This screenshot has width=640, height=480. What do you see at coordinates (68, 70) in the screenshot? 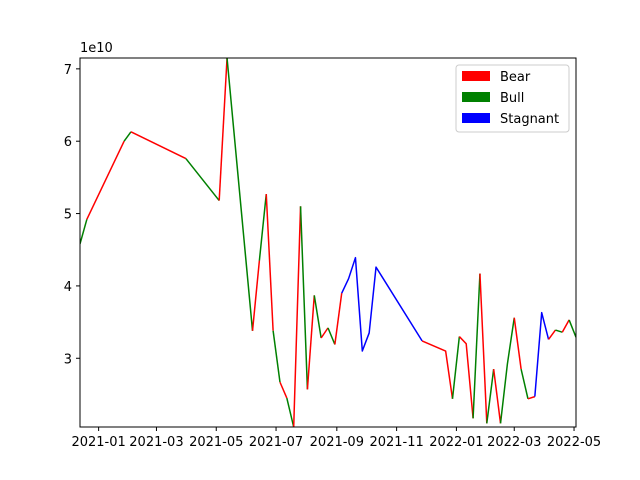
I see `y-tick-label: 7` at bounding box center [68, 70].